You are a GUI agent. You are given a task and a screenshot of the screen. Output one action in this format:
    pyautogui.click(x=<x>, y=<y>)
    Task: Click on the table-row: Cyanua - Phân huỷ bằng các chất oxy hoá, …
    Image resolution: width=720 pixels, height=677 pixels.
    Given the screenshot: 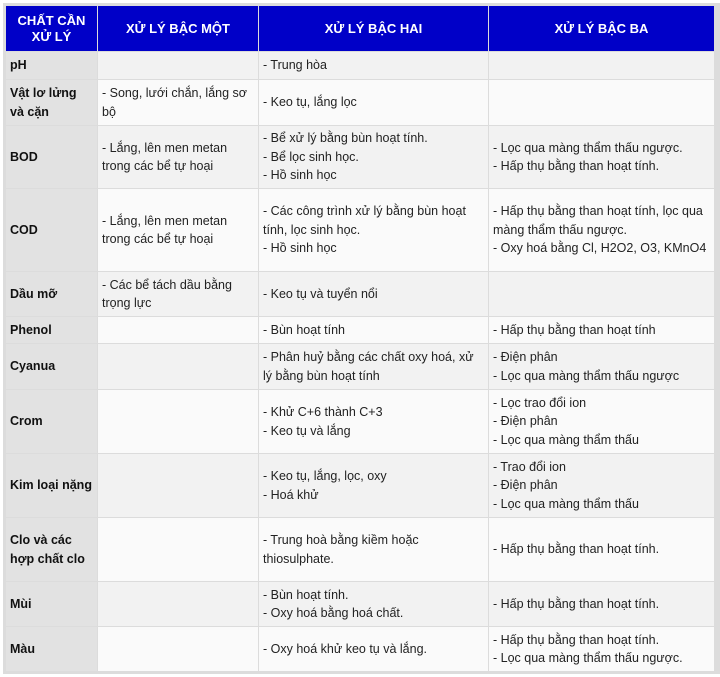 What is the action you would take?
    pyautogui.click(x=360, y=366)
    